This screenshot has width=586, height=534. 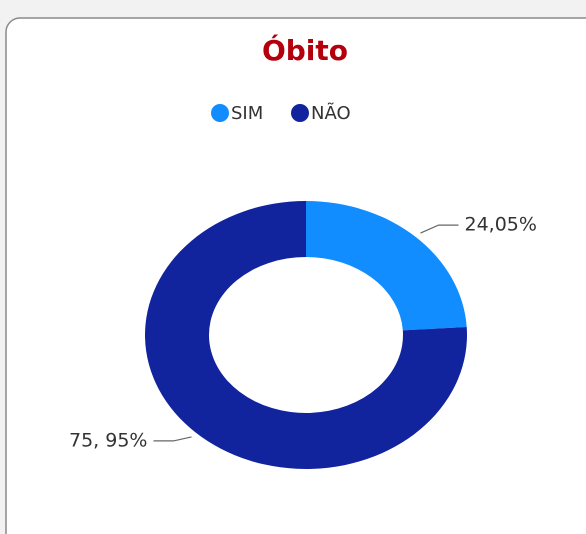 What do you see at coordinates (331, 113) in the screenshot?
I see `legend-label: NÃO` at bounding box center [331, 113].